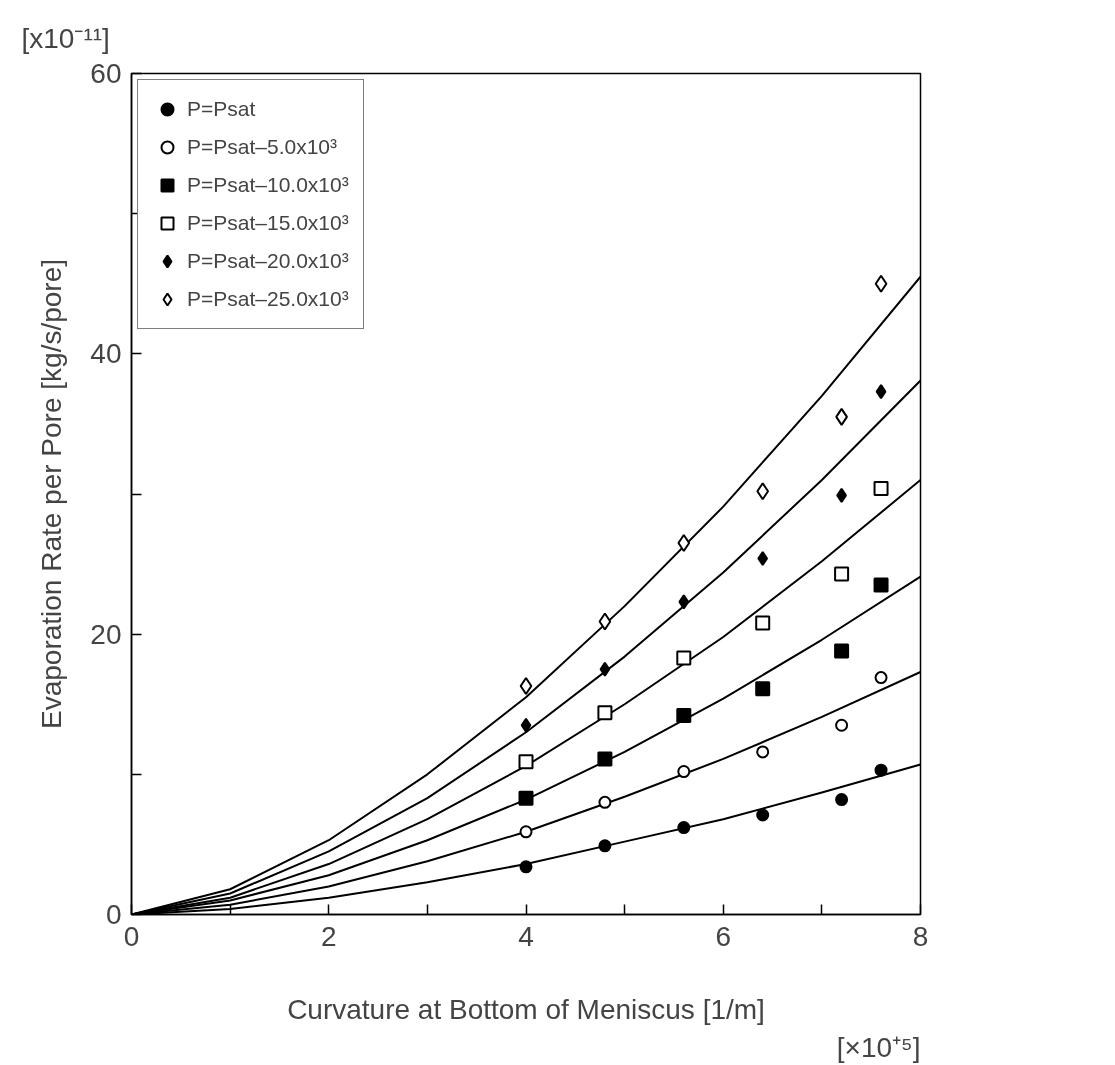  Describe the element at coordinates (268, 299) in the screenshot. I see `legend-label: P=Psat–25.0x10³` at that location.